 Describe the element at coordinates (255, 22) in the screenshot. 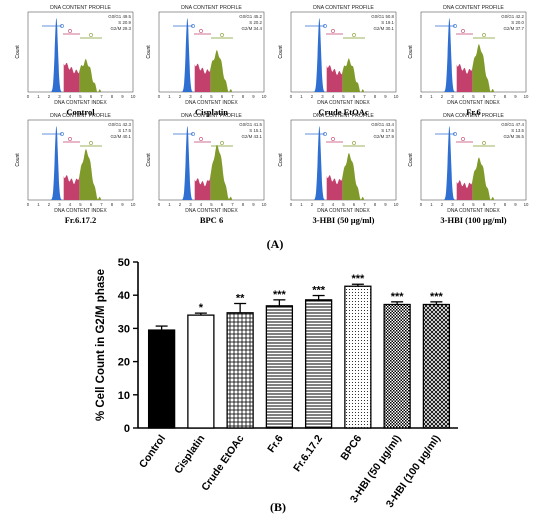

I see `phase-stat: S 20.2` at that location.